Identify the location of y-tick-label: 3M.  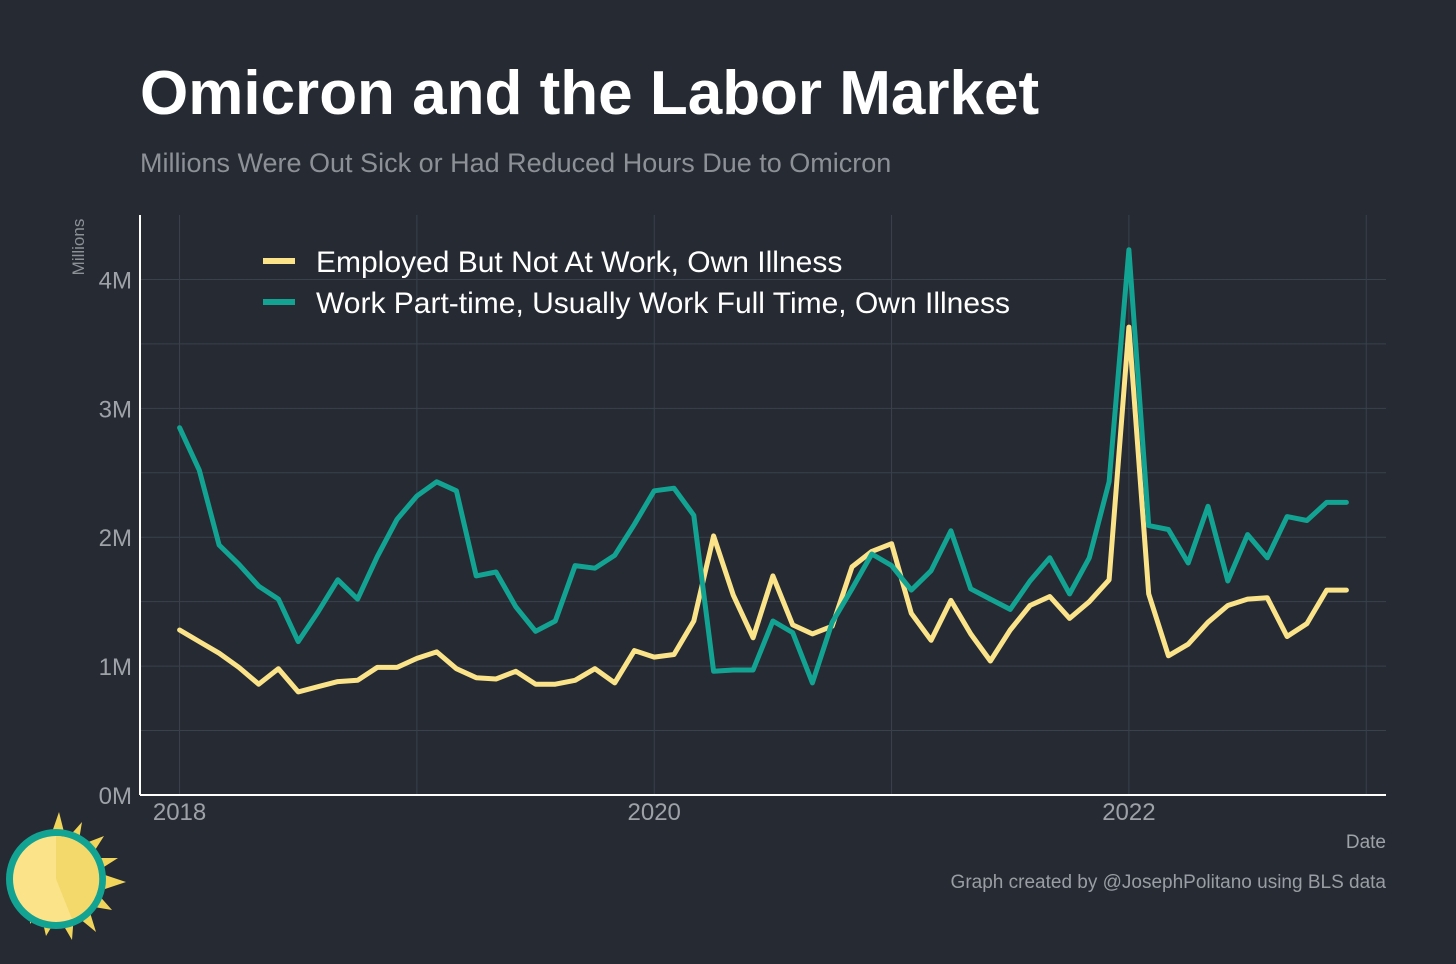
(115, 409).